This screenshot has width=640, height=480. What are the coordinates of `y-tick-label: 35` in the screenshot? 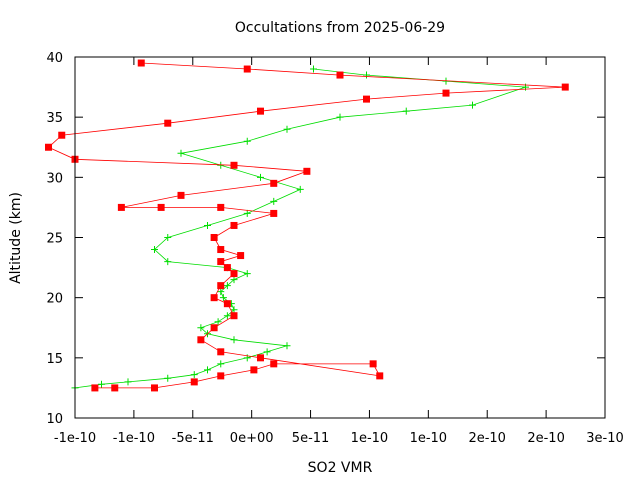 It's located at (54, 118).